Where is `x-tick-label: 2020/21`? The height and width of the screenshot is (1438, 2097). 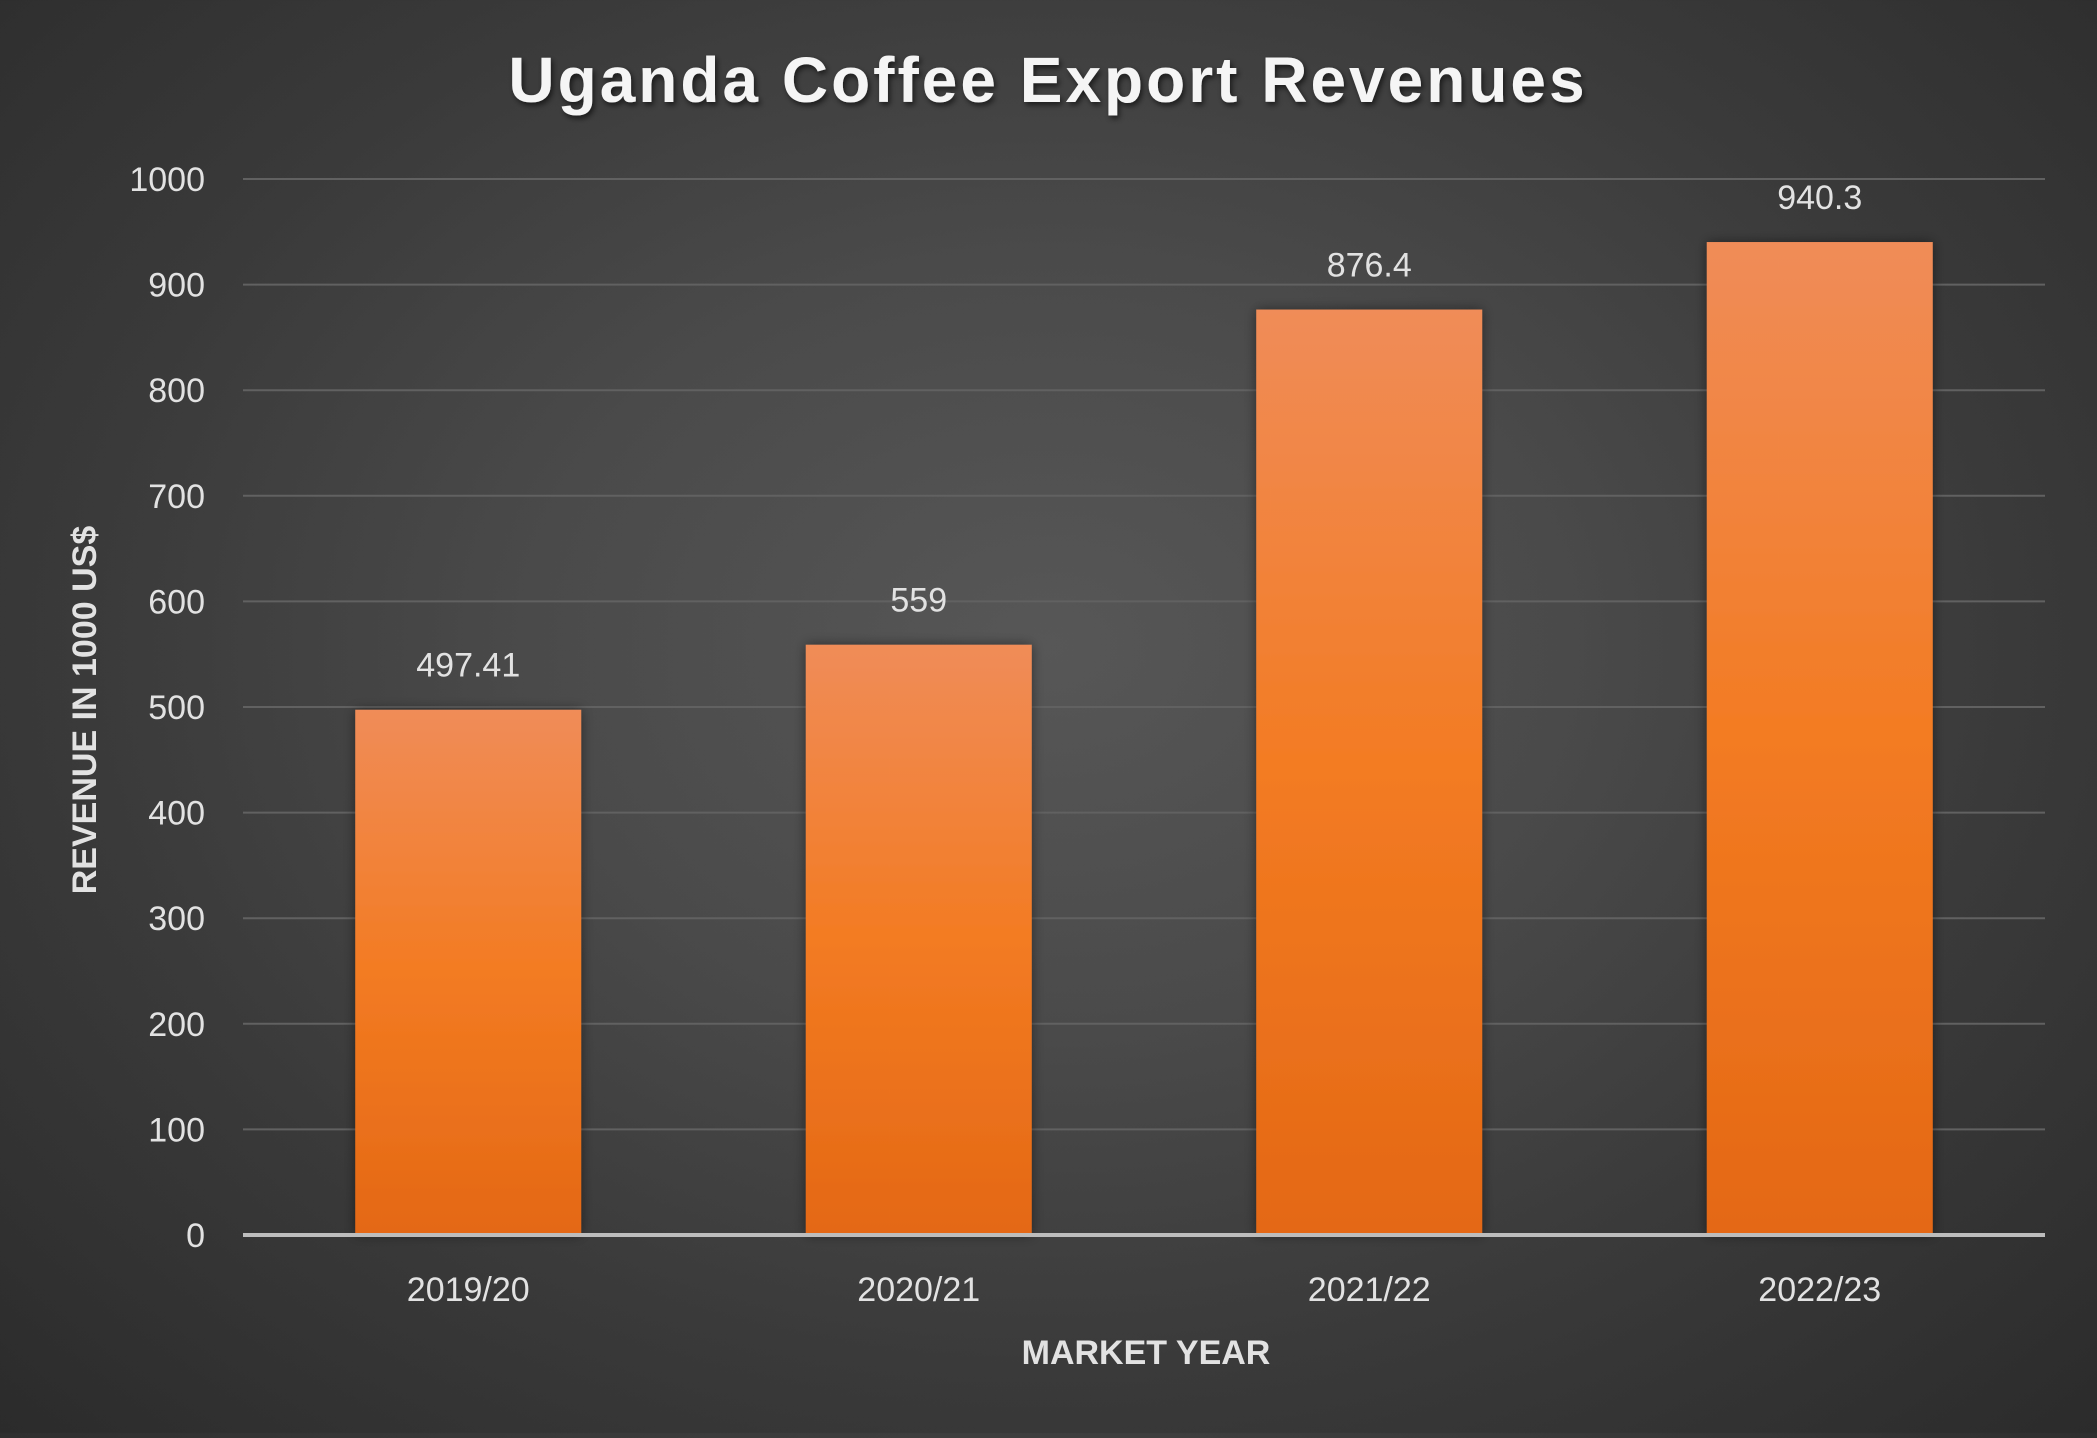
x-tick-label: 2020/21 is located at coordinates (918, 1290).